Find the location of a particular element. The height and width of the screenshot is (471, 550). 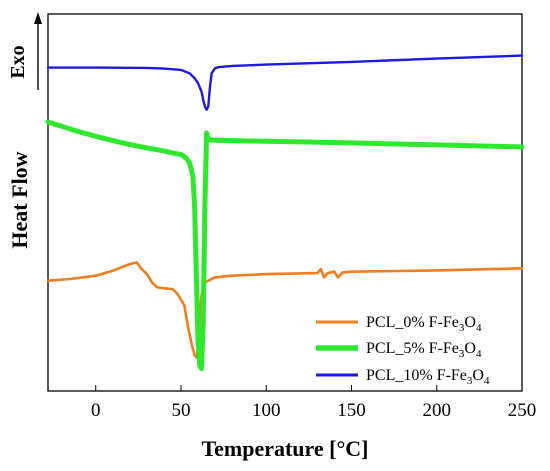

legend-label: PCL_5% F-Fe3O4 is located at coordinates (424, 350).